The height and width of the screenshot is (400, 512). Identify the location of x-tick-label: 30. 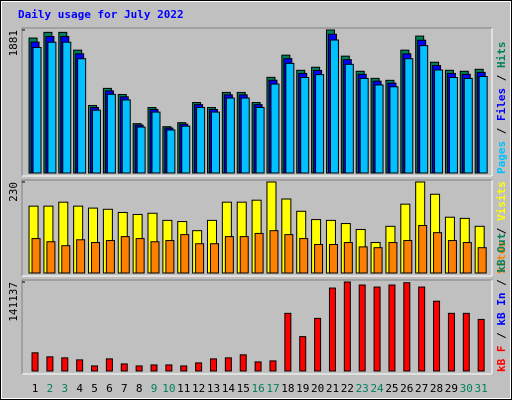
(466, 388).